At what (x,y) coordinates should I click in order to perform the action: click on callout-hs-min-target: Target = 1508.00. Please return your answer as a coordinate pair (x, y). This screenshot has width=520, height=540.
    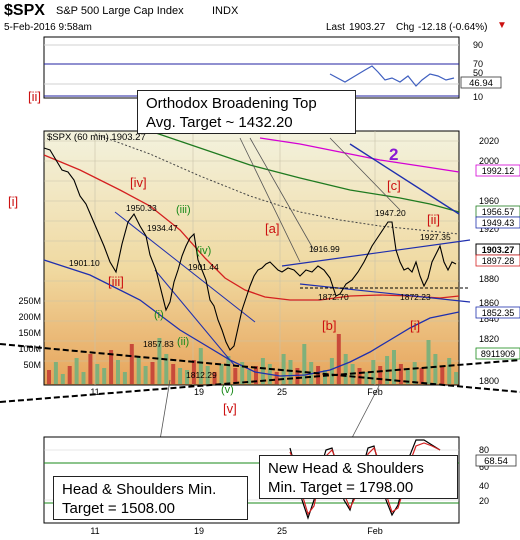
    Looking at the image, I should click on (119, 508).